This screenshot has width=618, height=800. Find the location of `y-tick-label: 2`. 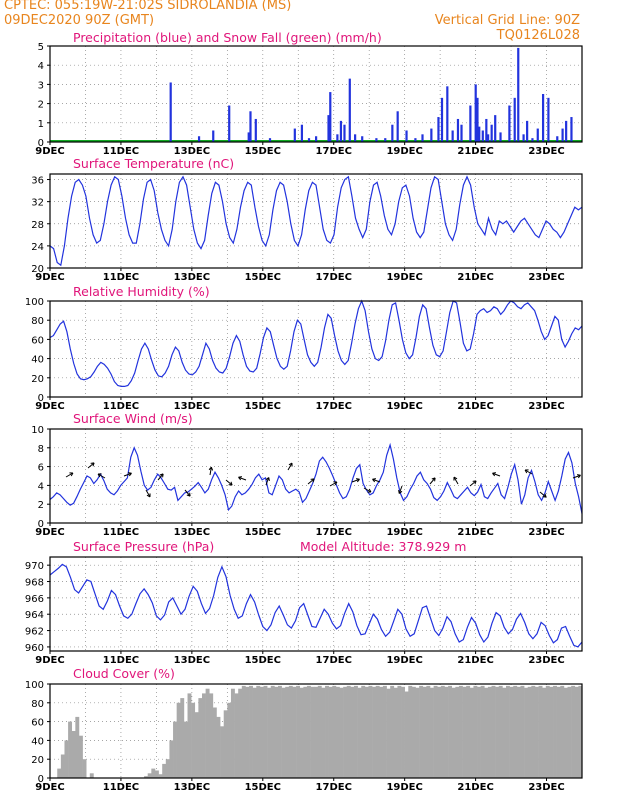

y-tick-label: 2 is located at coordinates (41, 505).